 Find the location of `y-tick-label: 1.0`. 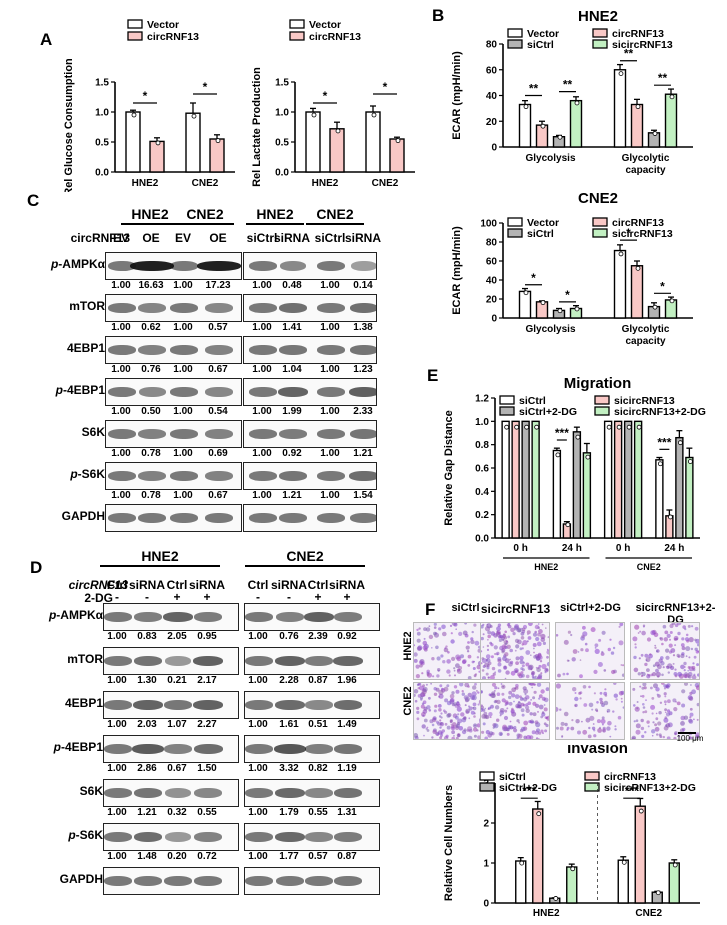

y-tick-label: 1.0 is located at coordinates (102, 113).